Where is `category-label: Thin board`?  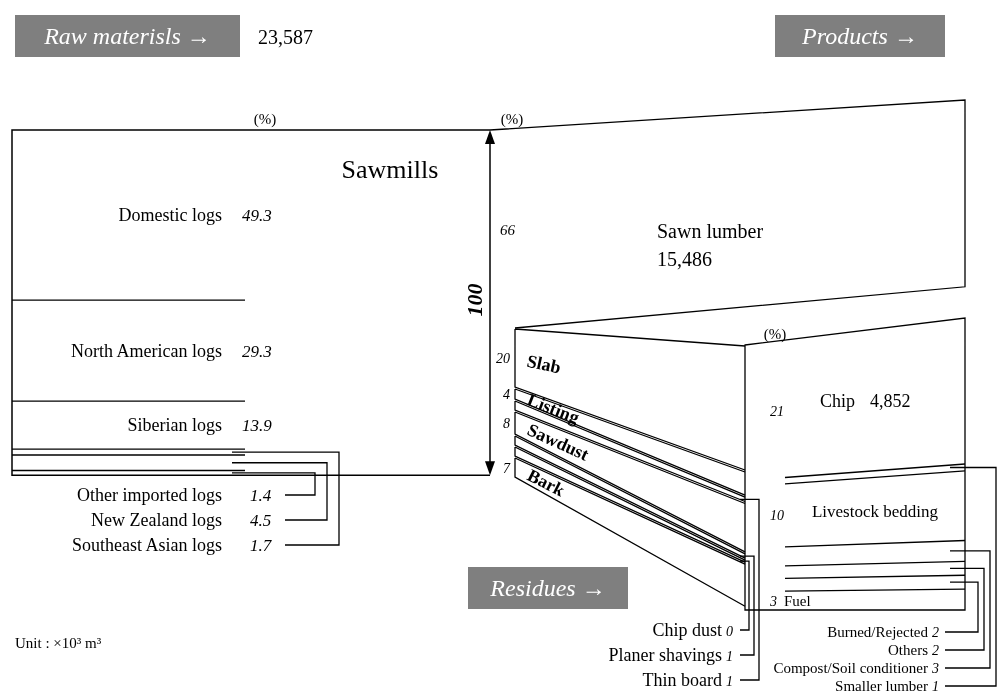
category-label: Thin board is located at coordinates (682, 680).